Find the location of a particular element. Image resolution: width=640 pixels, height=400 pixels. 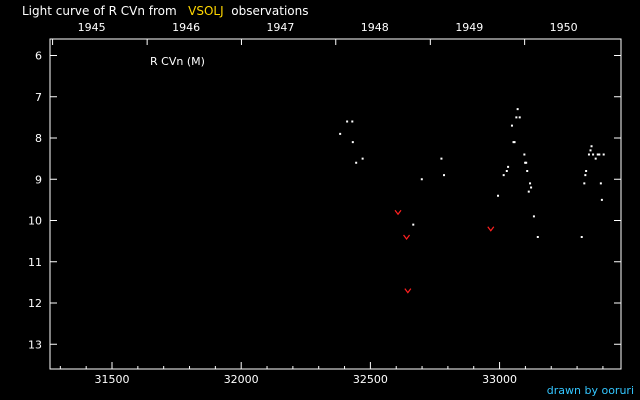

y-tick-label: 8 is located at coordinates (38, 138).